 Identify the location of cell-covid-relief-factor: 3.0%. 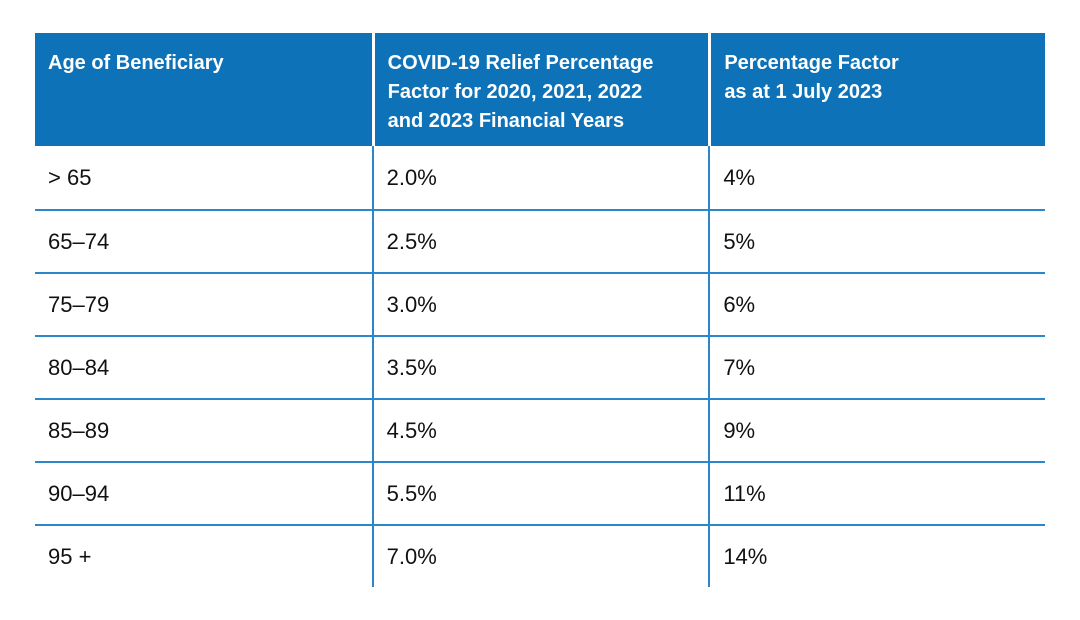
(540, 303).